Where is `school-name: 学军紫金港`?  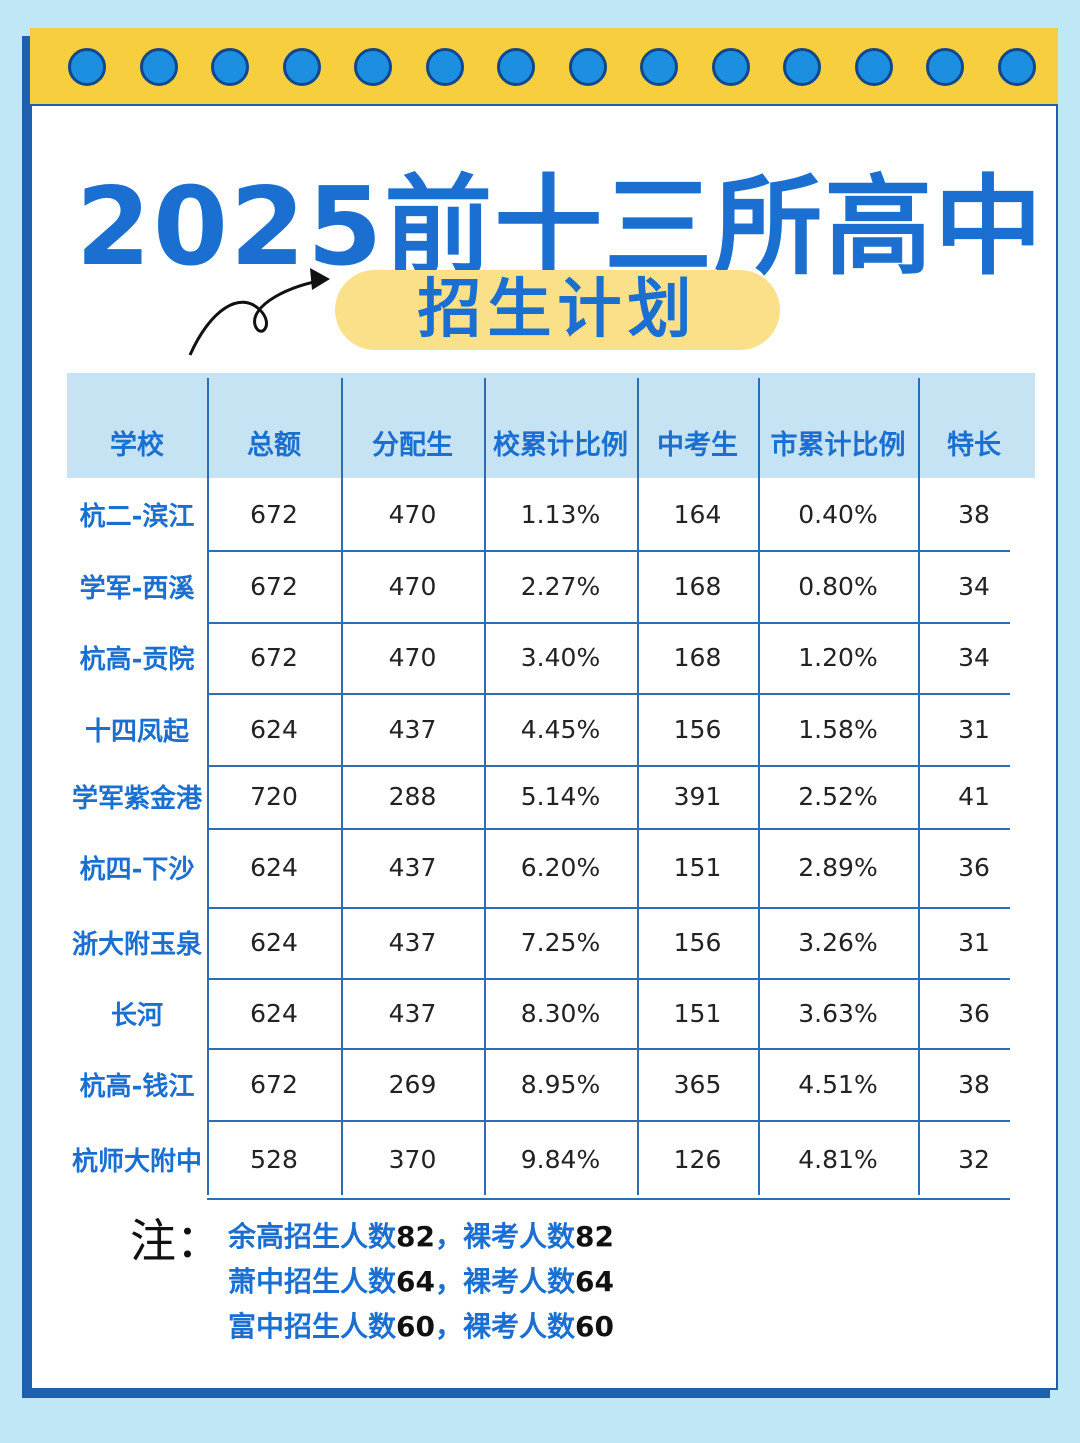
school-name: 学军紫金港 is located at coordinates (136, 799).